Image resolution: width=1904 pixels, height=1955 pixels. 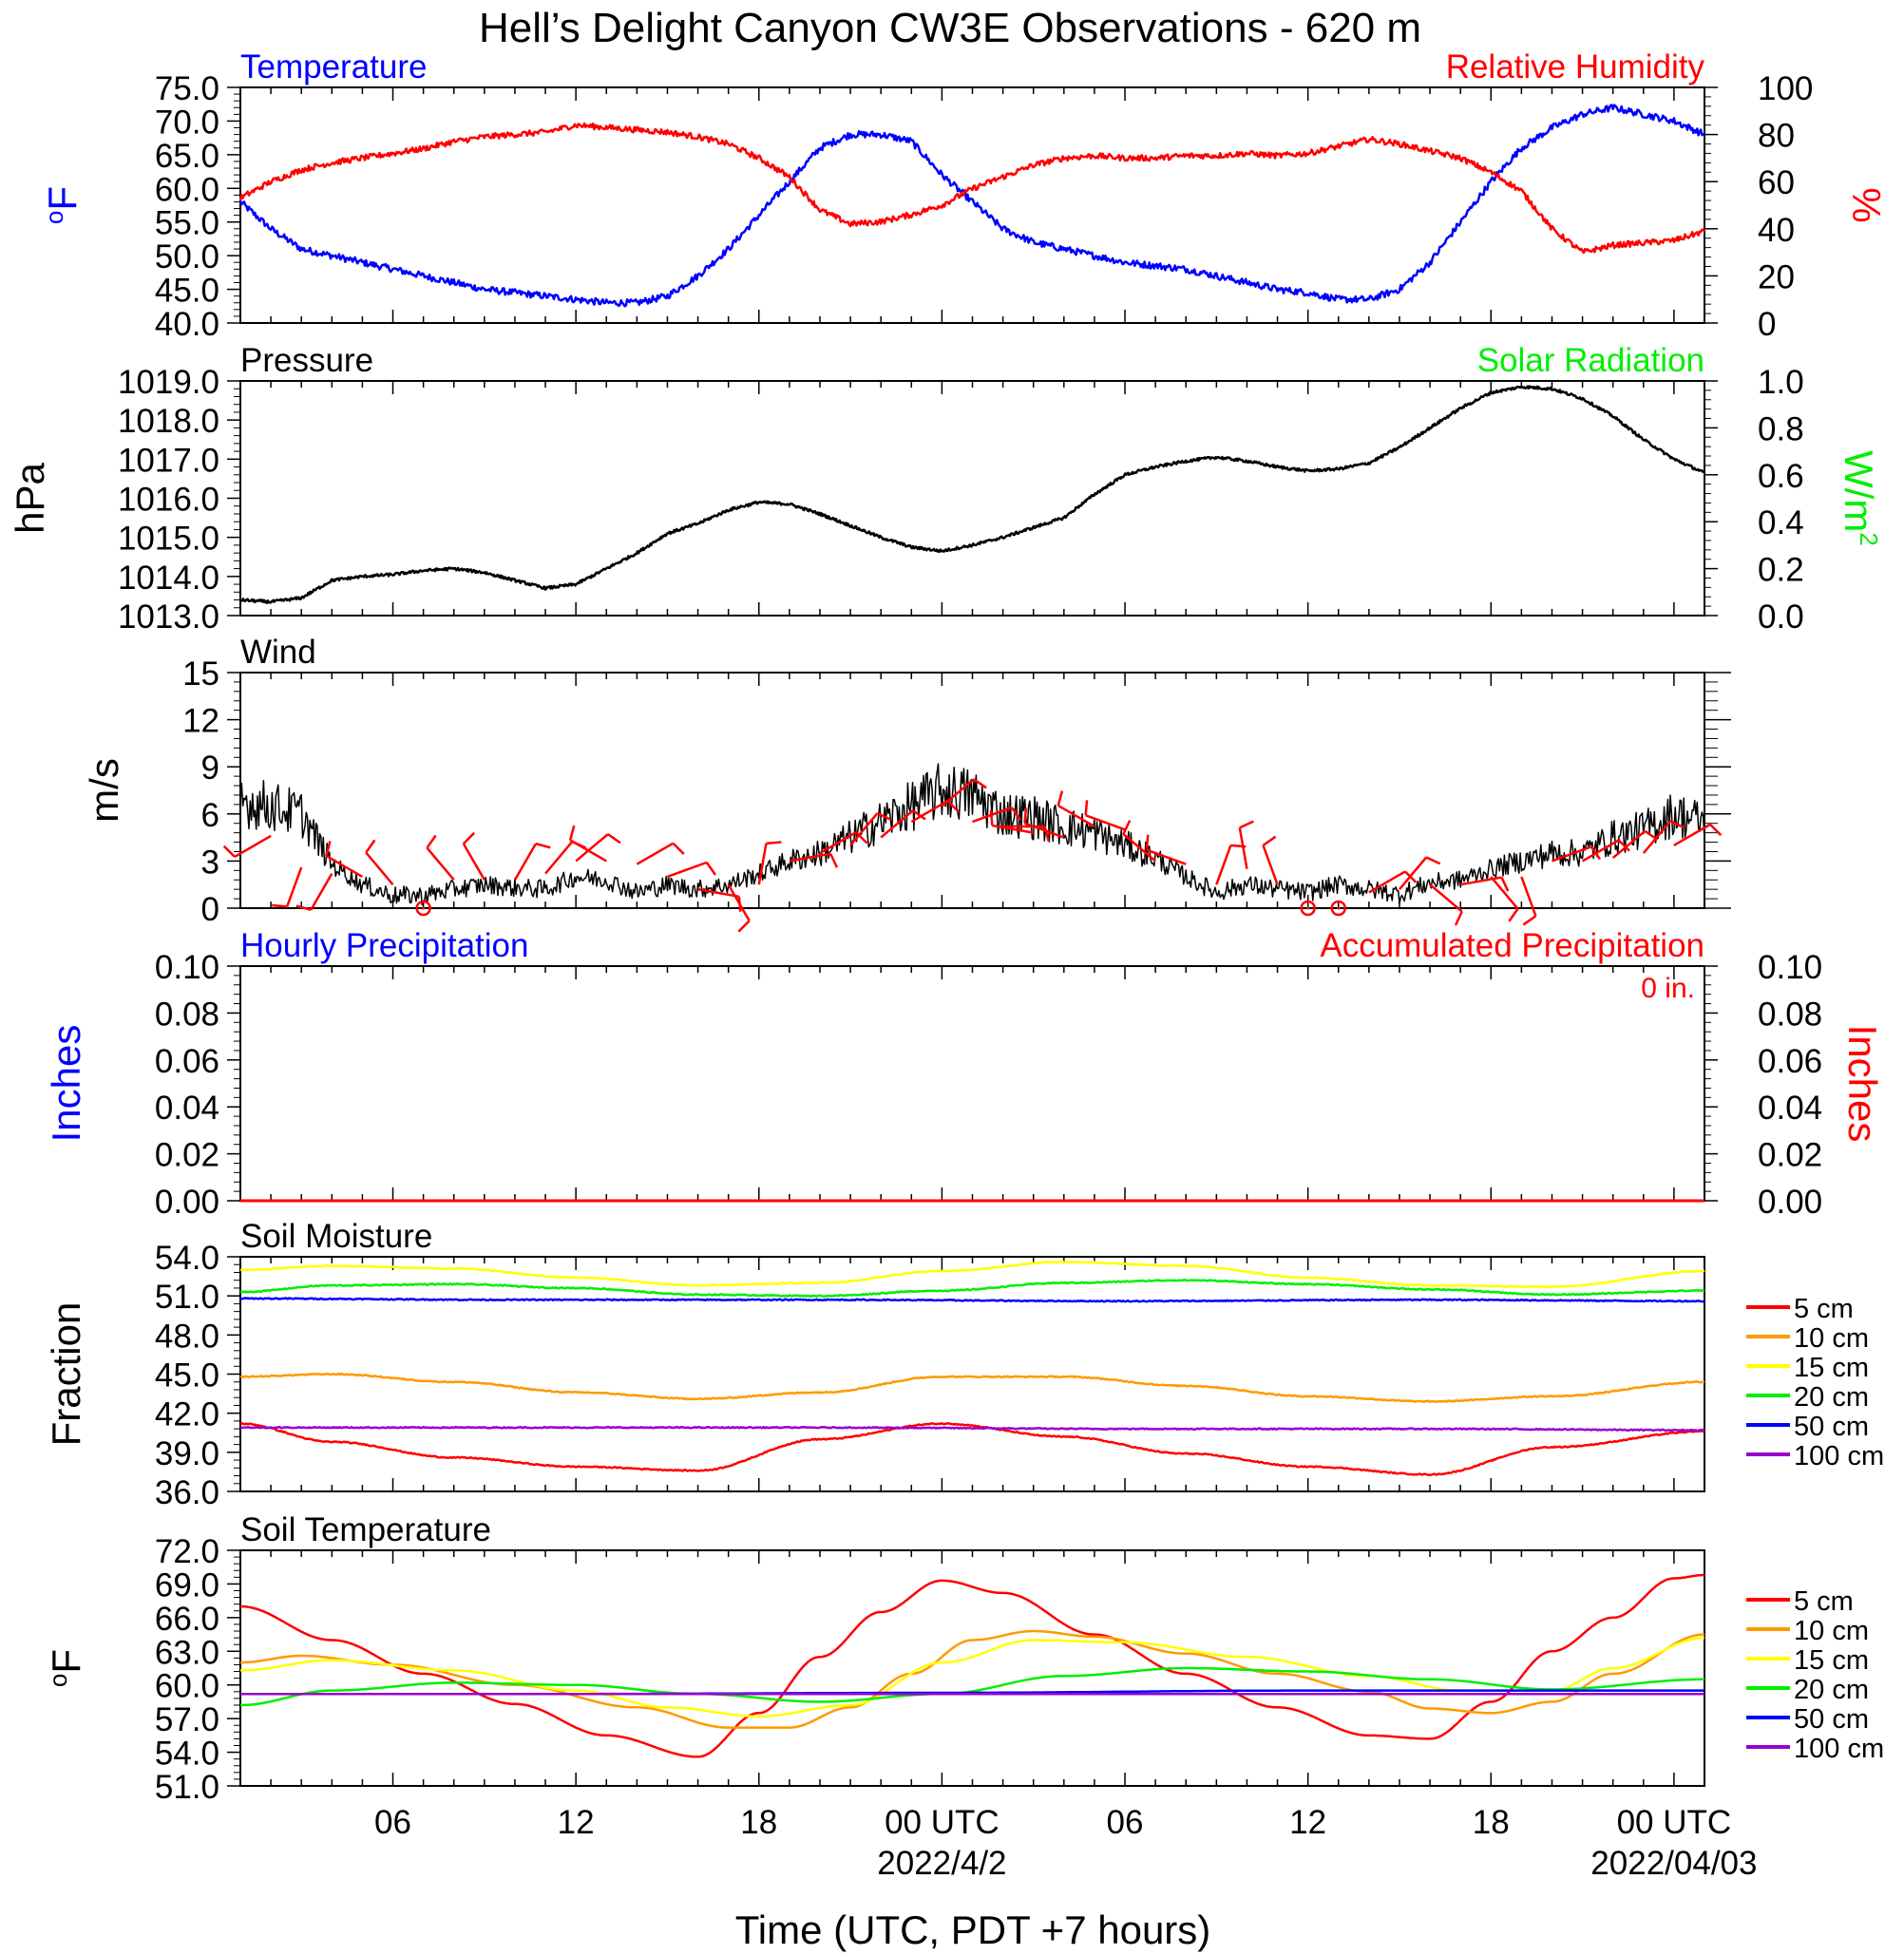 I want to click on humidity-line, so click(x=972, y=188).